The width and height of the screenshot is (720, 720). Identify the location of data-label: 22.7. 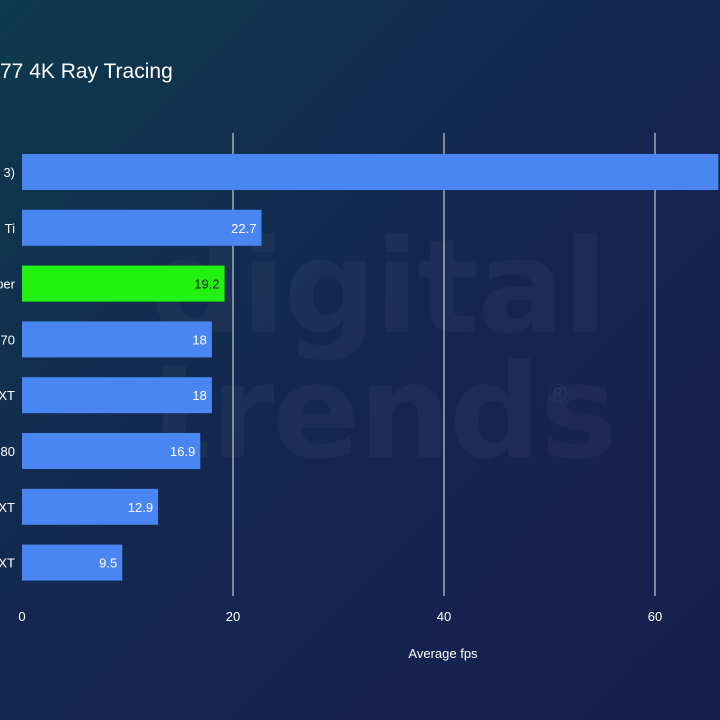
(243, 228).